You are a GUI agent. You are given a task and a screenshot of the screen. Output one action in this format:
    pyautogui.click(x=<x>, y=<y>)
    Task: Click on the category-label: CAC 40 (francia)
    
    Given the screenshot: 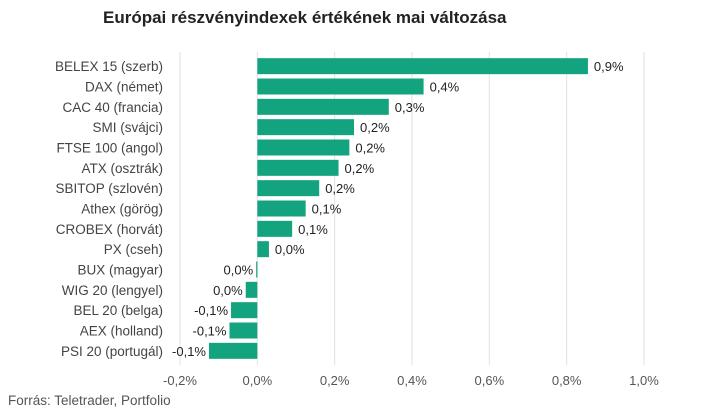 What is the action you would take?
    pyautogui.click(x=112, y=107)
    